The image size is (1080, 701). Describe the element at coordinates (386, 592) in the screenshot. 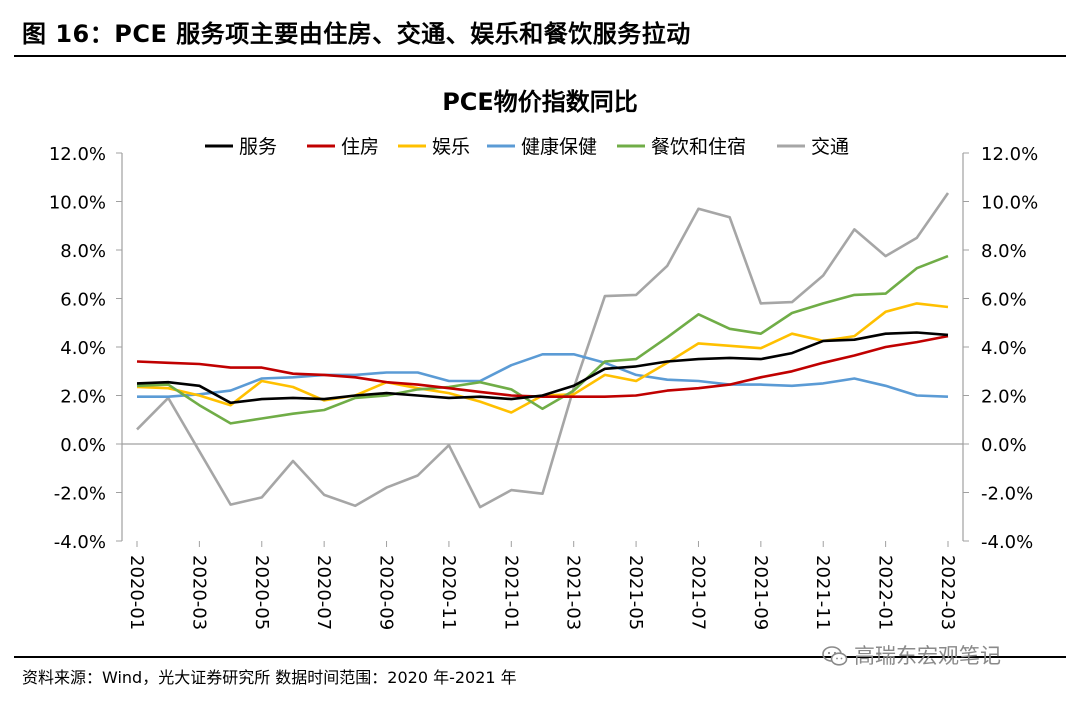

I see `x-tick-label: 2020-09` at that location.